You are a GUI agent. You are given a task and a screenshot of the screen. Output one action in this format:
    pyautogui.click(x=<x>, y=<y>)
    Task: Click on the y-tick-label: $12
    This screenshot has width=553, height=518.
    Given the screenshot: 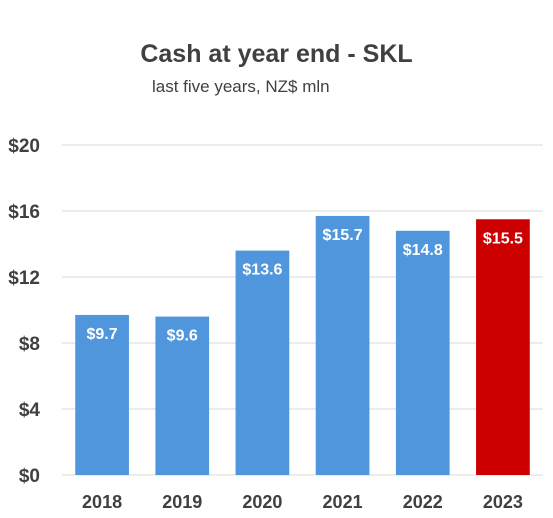 What is the action you would take?
    pyautogui.click(x=24, y=278)
    